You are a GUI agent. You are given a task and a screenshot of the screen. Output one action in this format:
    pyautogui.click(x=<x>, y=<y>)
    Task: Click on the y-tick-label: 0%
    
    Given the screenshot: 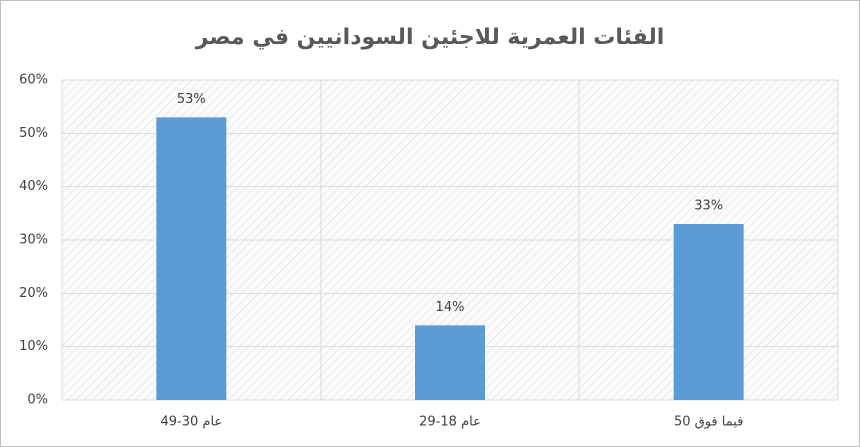 What is the action you would take?
    pyautogui.click(x=37, y=400)
    